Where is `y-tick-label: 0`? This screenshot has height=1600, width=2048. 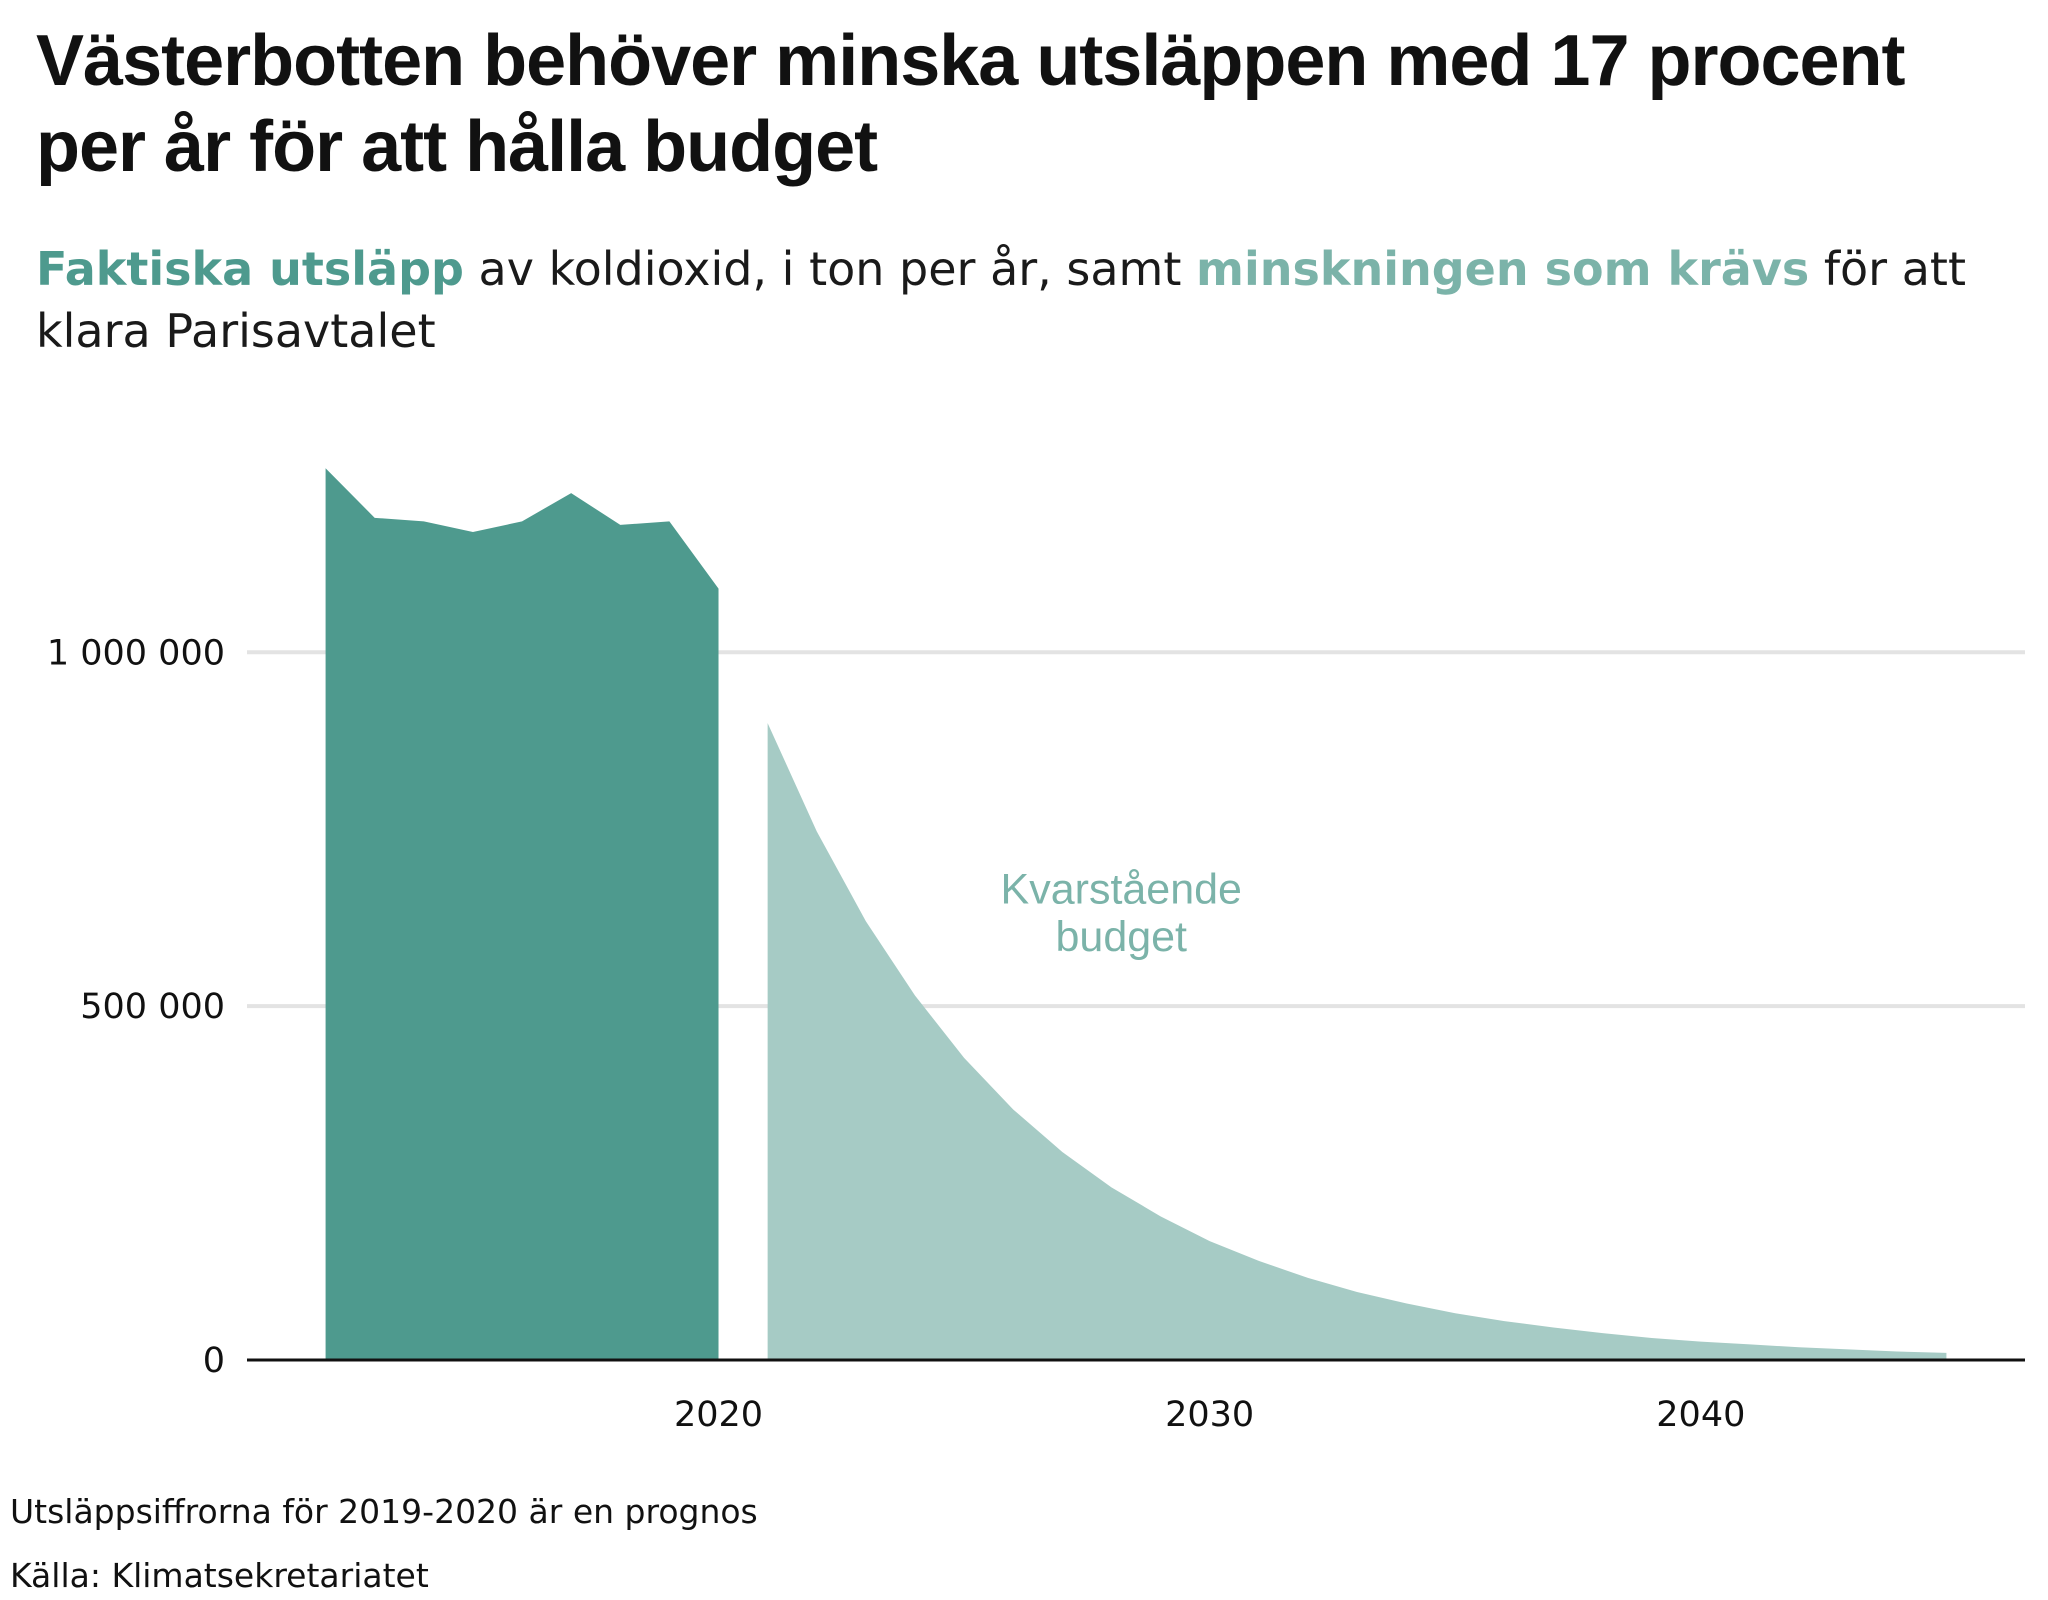 y-tick-label: 0 is located at coordinates (214, 1361).